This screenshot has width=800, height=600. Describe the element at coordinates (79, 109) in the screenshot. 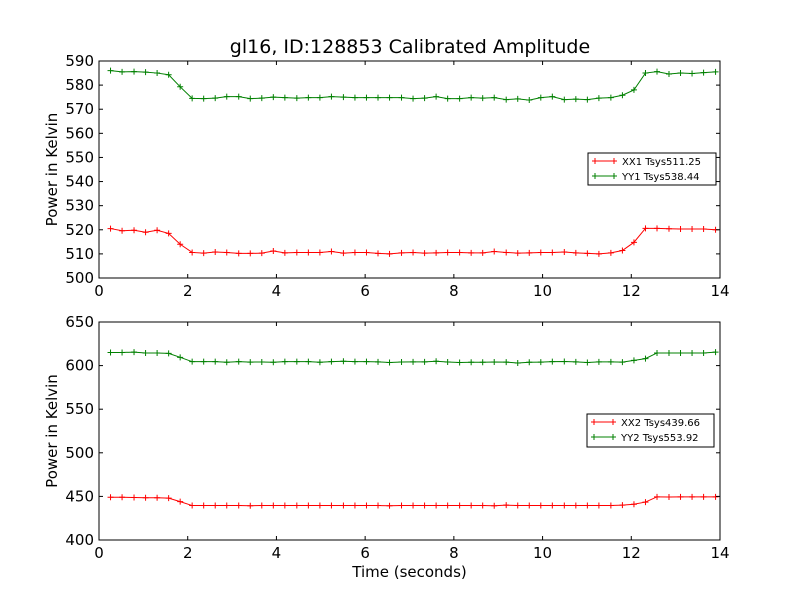

I see `y-tick-label: 570` at that location.